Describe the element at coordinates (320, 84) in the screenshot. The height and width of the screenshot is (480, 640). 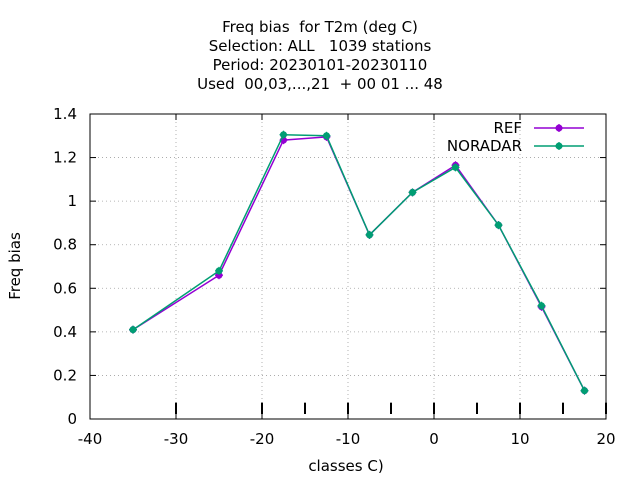
I see `chart-title-line-4: Used 00,03,...,21 + 00 01 ... 48` at that location.